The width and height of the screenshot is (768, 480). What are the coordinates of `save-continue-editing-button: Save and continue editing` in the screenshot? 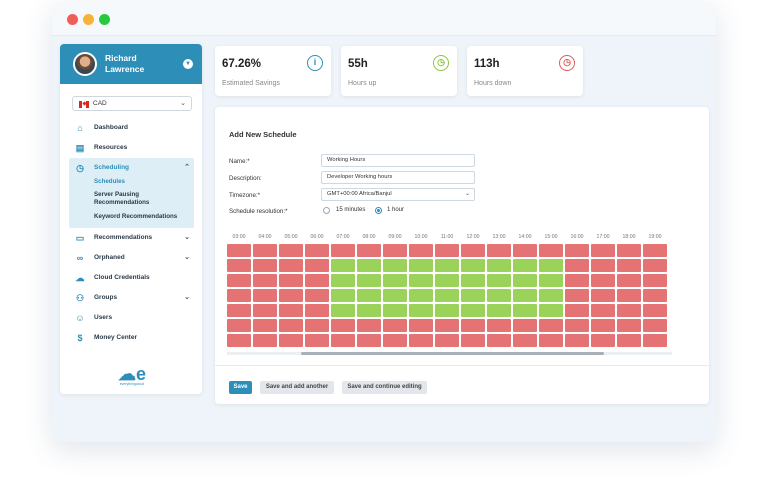 It's located at (384, 387).